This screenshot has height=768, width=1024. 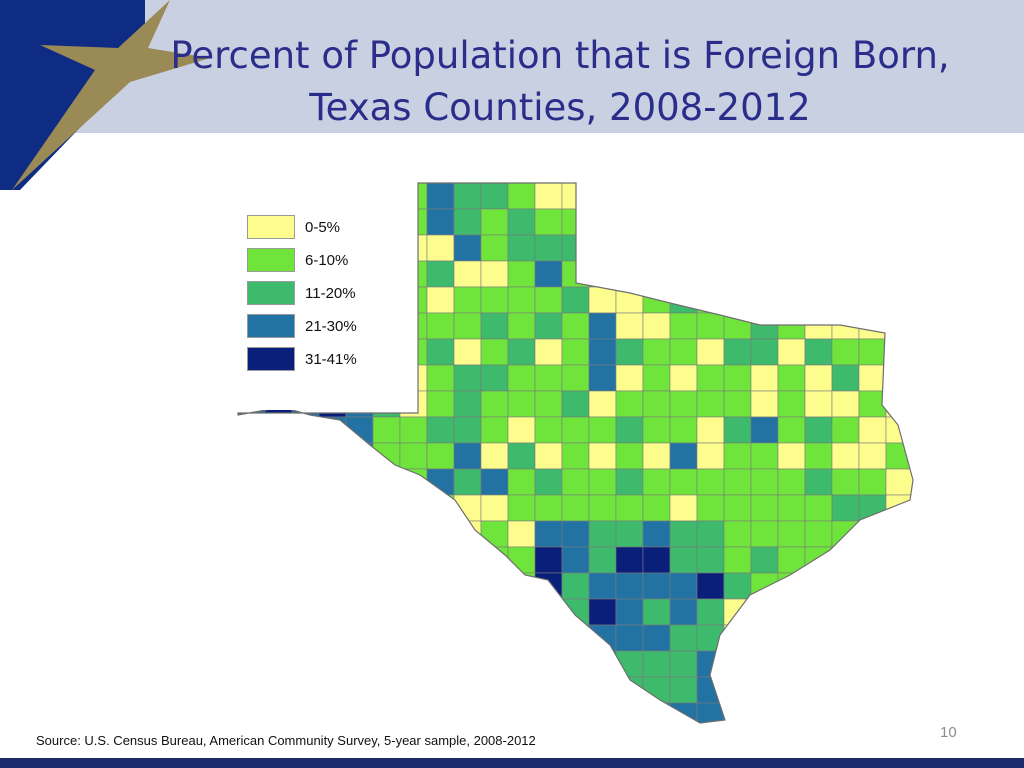 What do you see at coordinates (330, 293) in the screenshot?
I see `legend-label: 11-20%` at bounding box center [330, 293].